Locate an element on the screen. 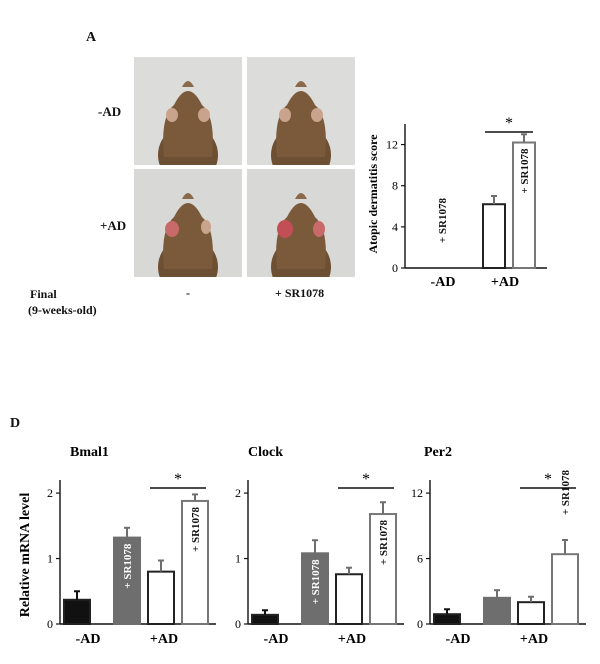 This screenshot has width=600, height=664. row-label-minus-ad: -AD is located at coordinates (110, 111).